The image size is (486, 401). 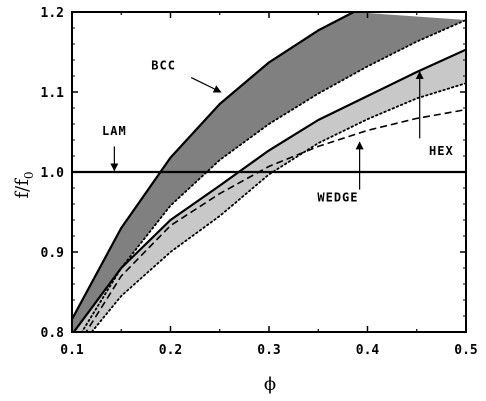 I want to click on y-axis-label-main: f/f, so click(x=22, y=188).